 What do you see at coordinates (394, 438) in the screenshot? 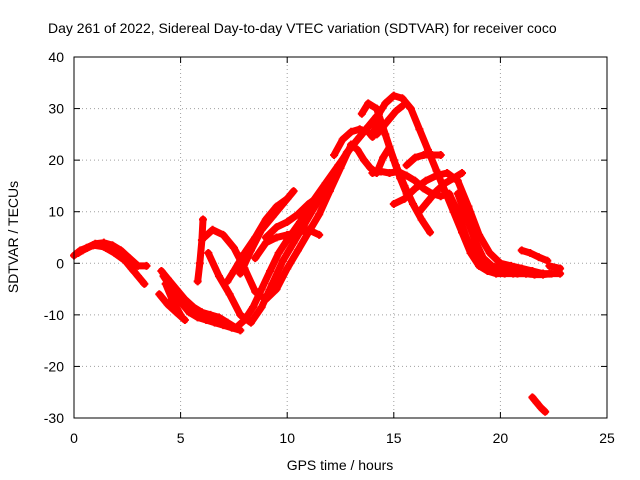
I see `x-tick-label: 15` at bounding box center [394, 438].